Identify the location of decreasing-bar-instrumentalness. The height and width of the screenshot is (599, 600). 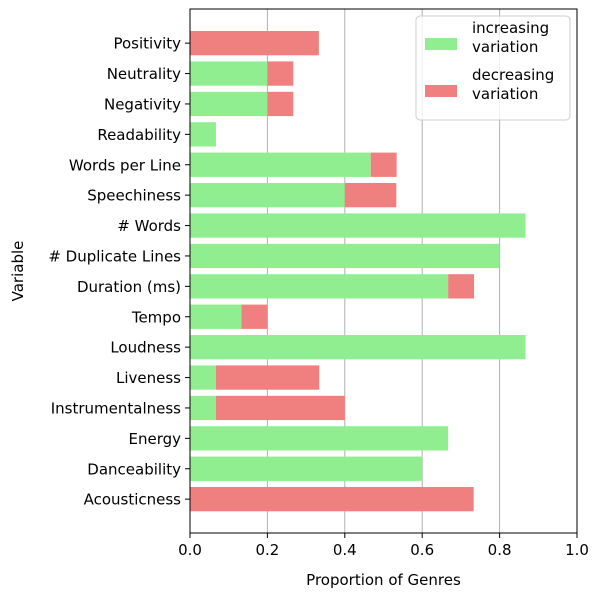
(280, 408).